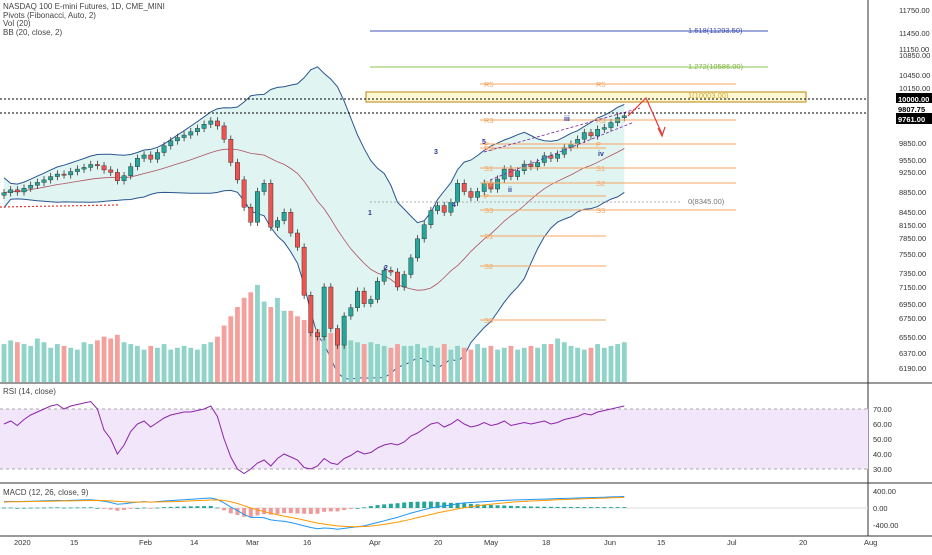  What do you see at coordinates (882, 424) in the screenshot?
I see `rsi-tick-label: 60.00` at bounding box center [882, 424].